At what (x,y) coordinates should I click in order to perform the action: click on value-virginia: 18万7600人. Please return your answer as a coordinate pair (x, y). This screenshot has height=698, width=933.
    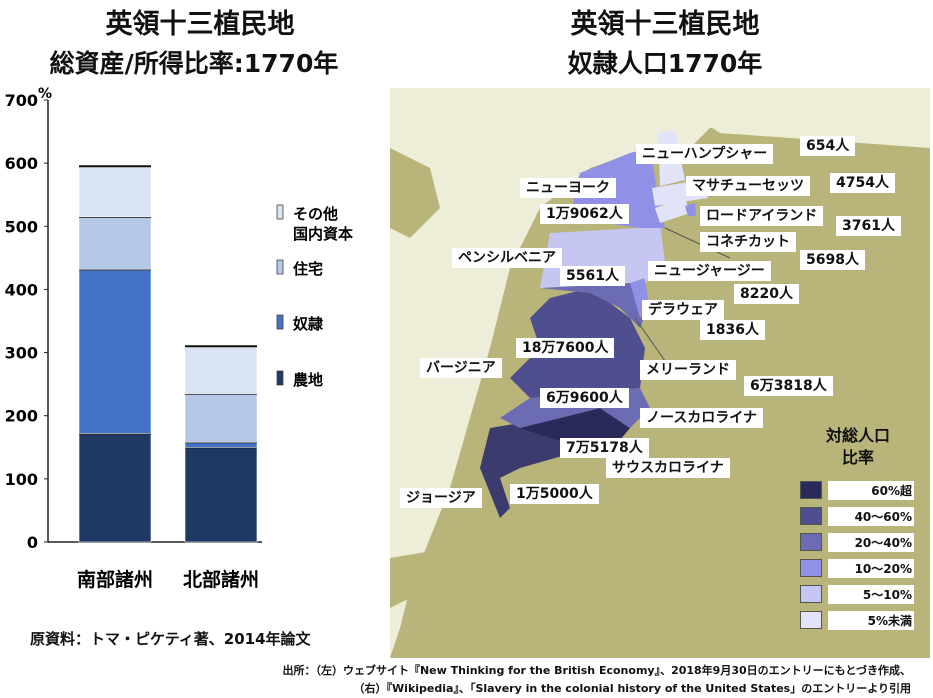
    Looking at the image, I should click on (565, 348).